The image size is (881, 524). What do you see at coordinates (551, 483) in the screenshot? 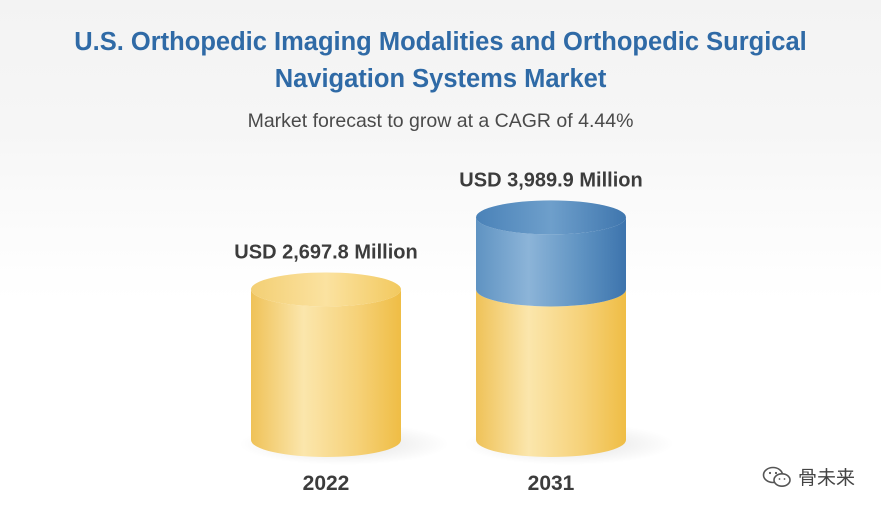
I see `category-label-2031: 2031` at bounding box center [551, 483].